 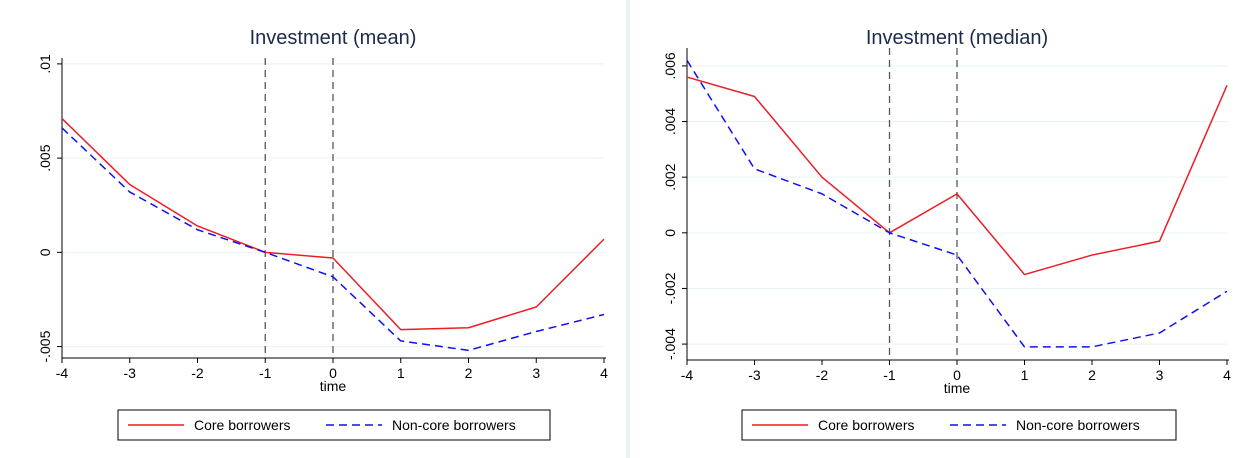 What do you see at coordinates (45, 157) in the screenshot?
I see `y-tick-label: .005` at bounding box center [45, 157].